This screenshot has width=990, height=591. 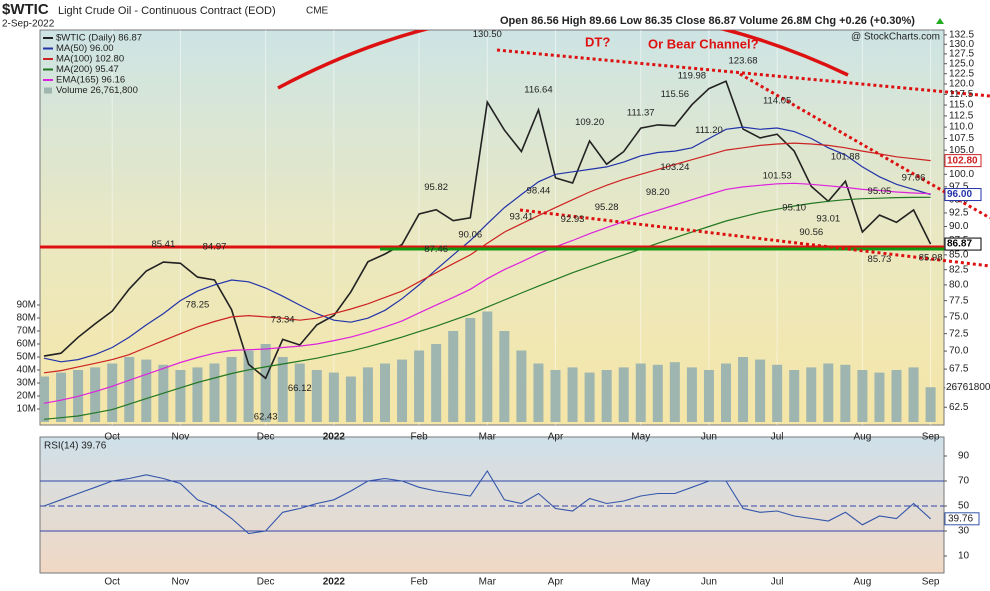 What do you see at coordinates (26, 357) in the screenshot?
I see `y2-tick-label: 50M` at bounding box center [26, 357].